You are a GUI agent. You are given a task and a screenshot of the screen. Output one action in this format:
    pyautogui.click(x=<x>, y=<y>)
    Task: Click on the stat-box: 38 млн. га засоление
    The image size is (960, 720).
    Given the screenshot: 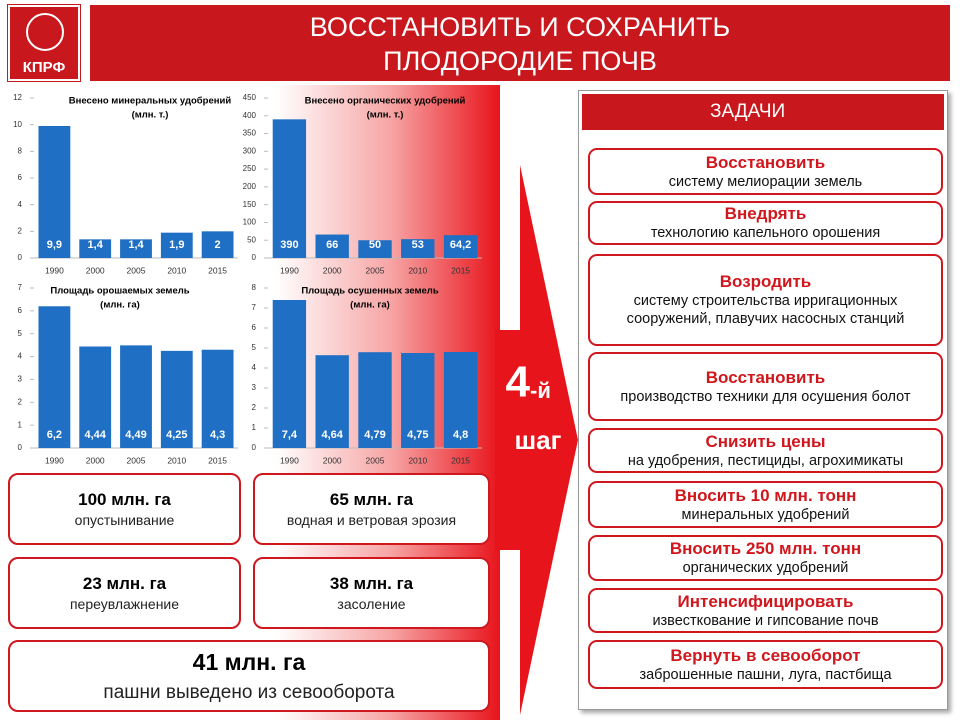 What is the action you would take?
    pyautogui.click(x=371, y=593)
    